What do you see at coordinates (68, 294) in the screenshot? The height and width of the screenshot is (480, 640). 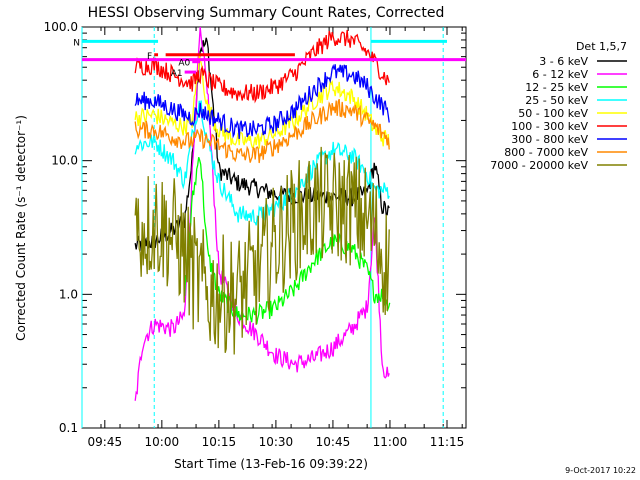 I see `y-tick-label: 1.0` at bounding box center [68, 294].